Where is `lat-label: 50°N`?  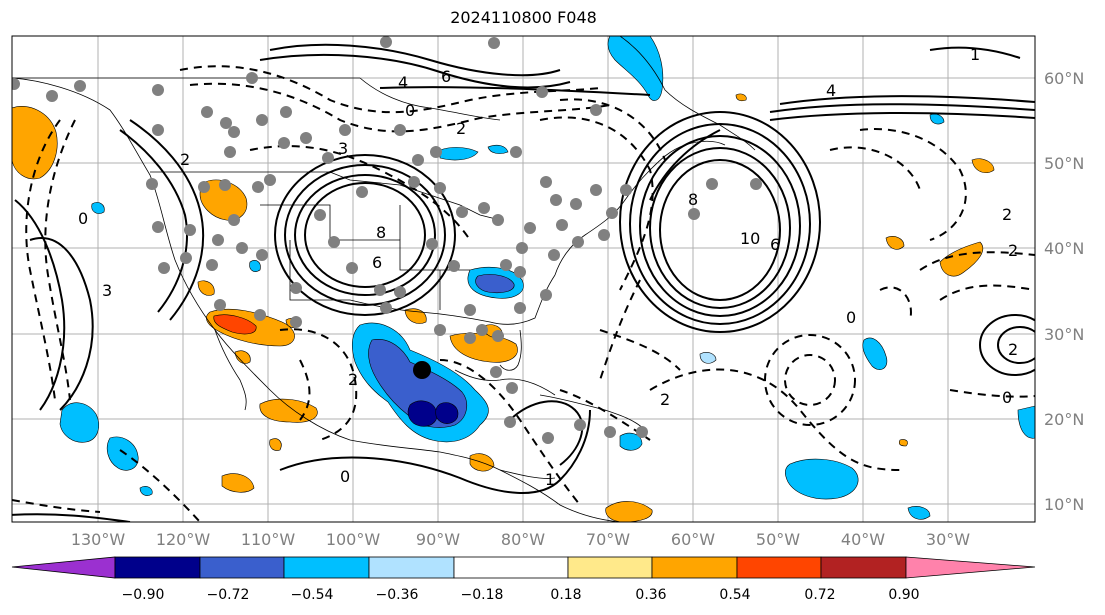
lat-label: 50°N is located at coordinates (1064, 163).